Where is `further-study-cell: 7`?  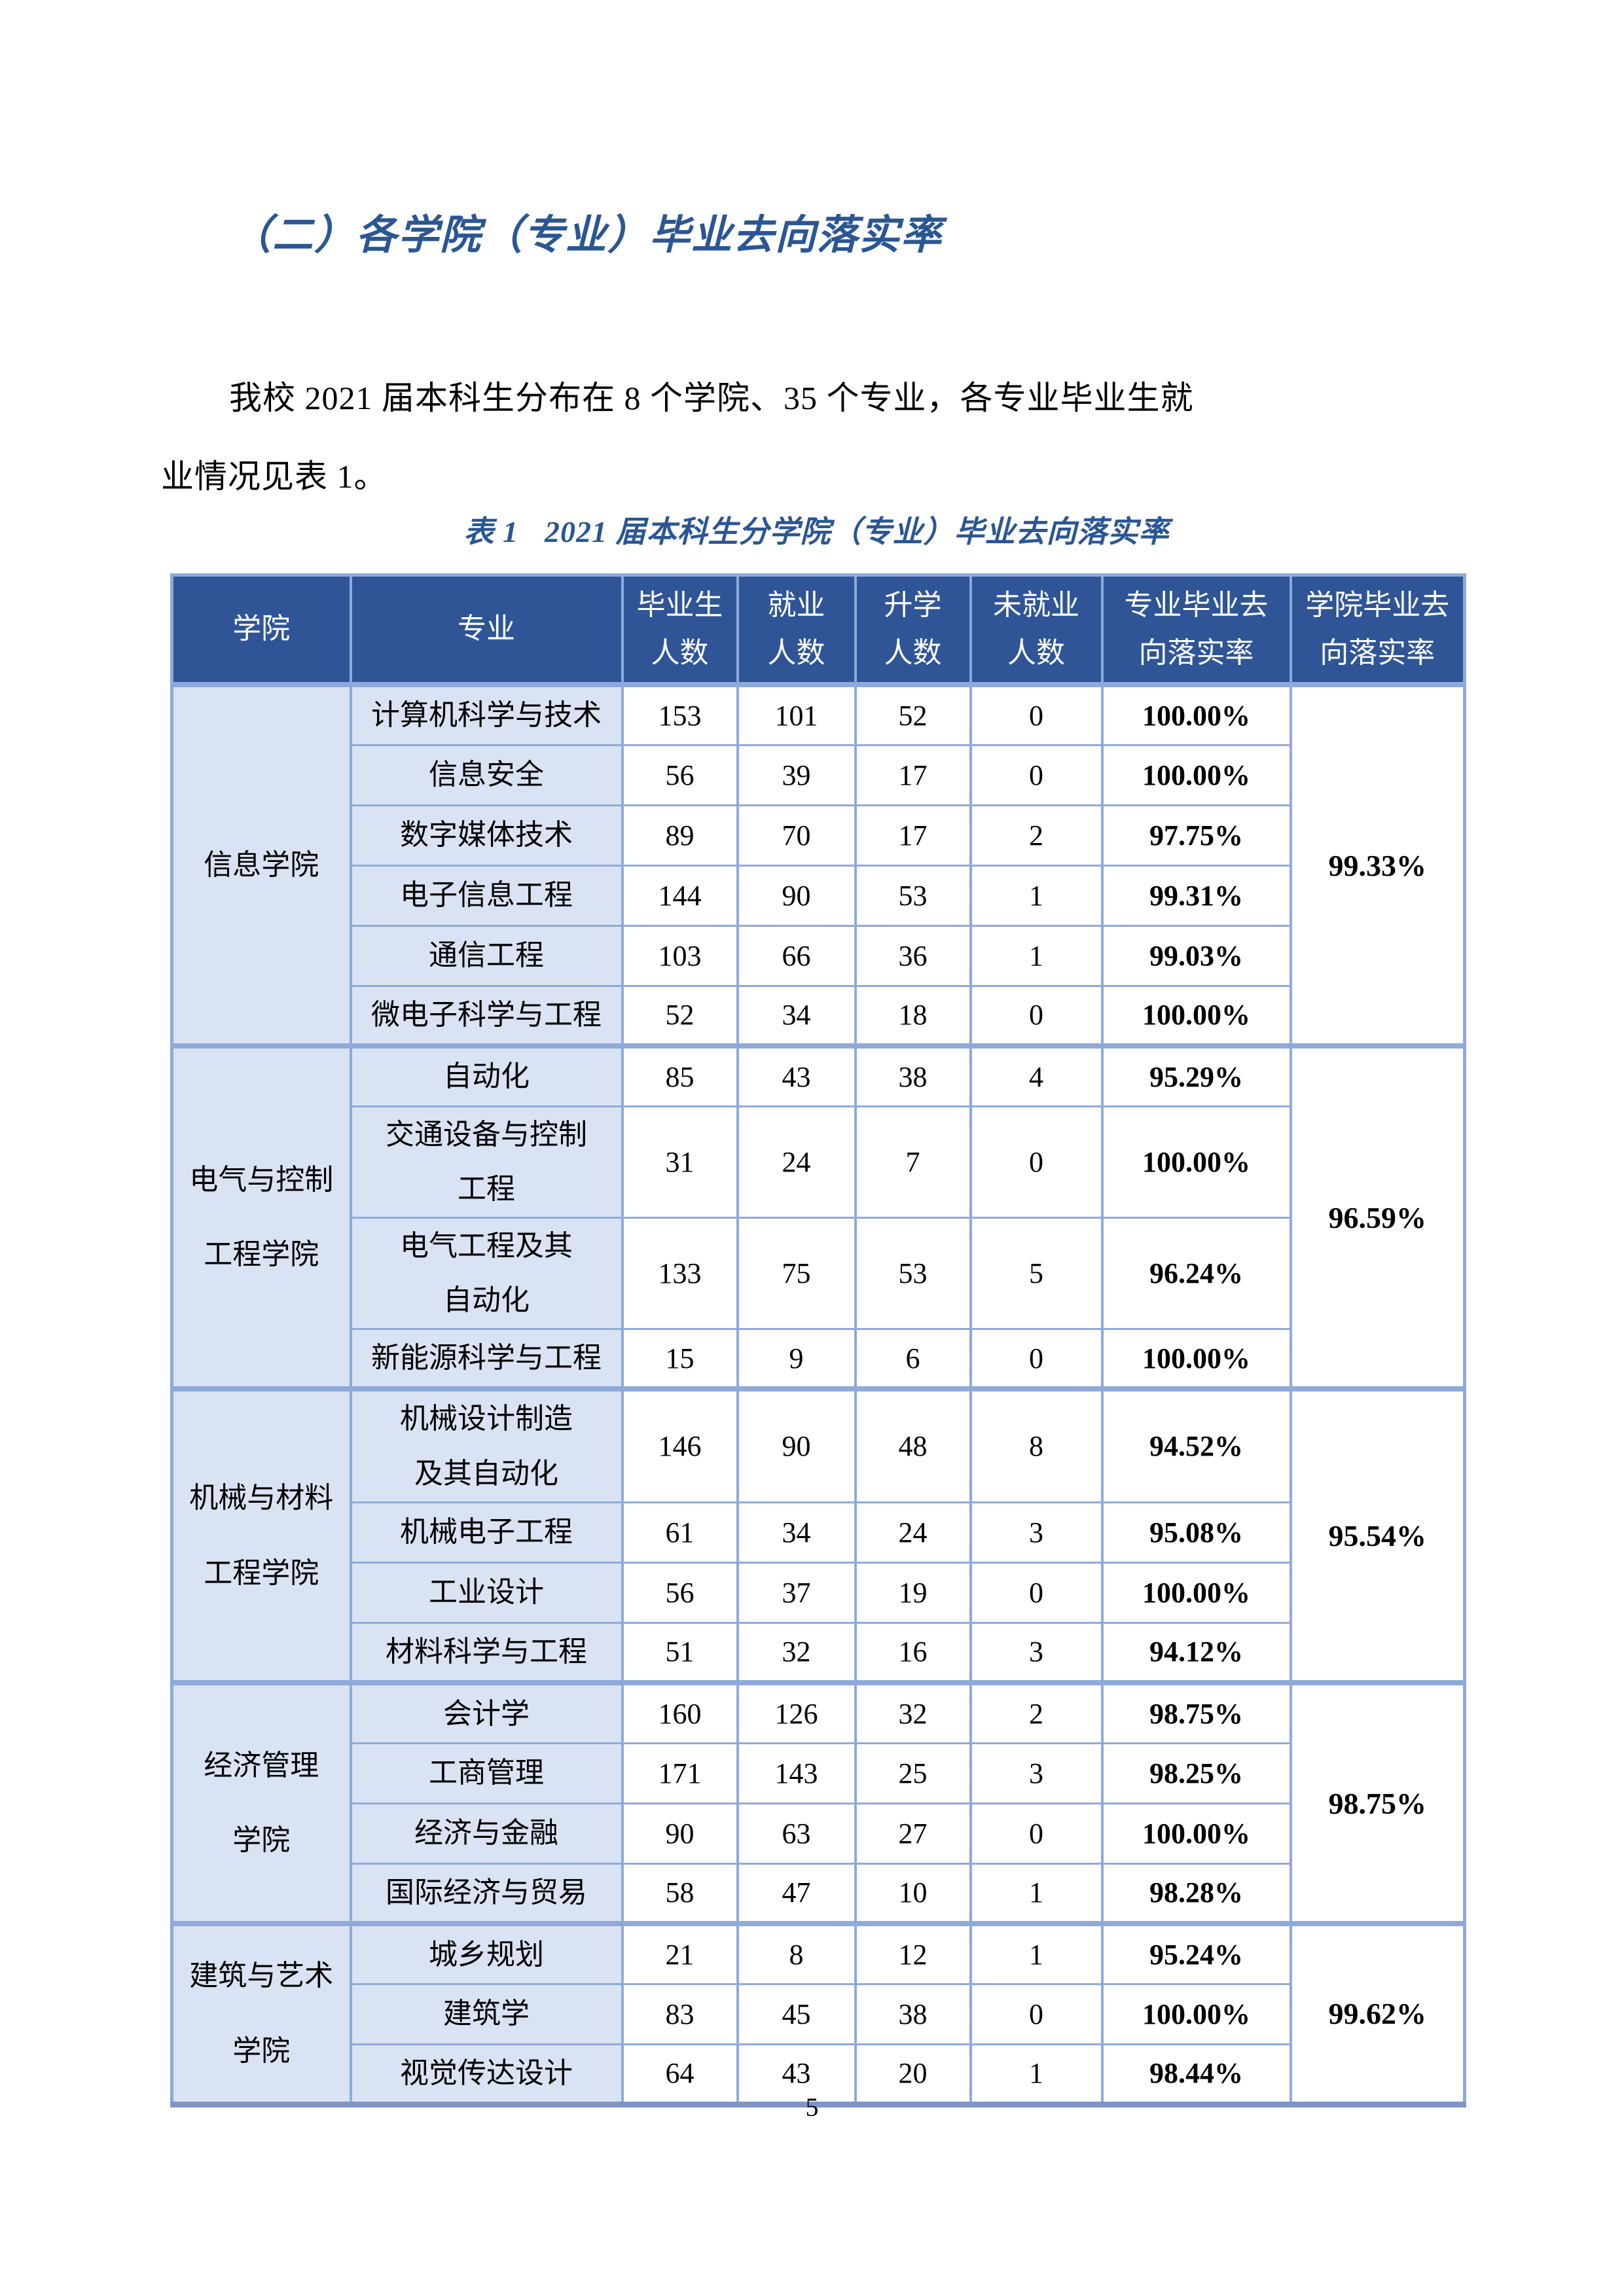
further-study-cell: 7 is located at coordinates (913, 1162).